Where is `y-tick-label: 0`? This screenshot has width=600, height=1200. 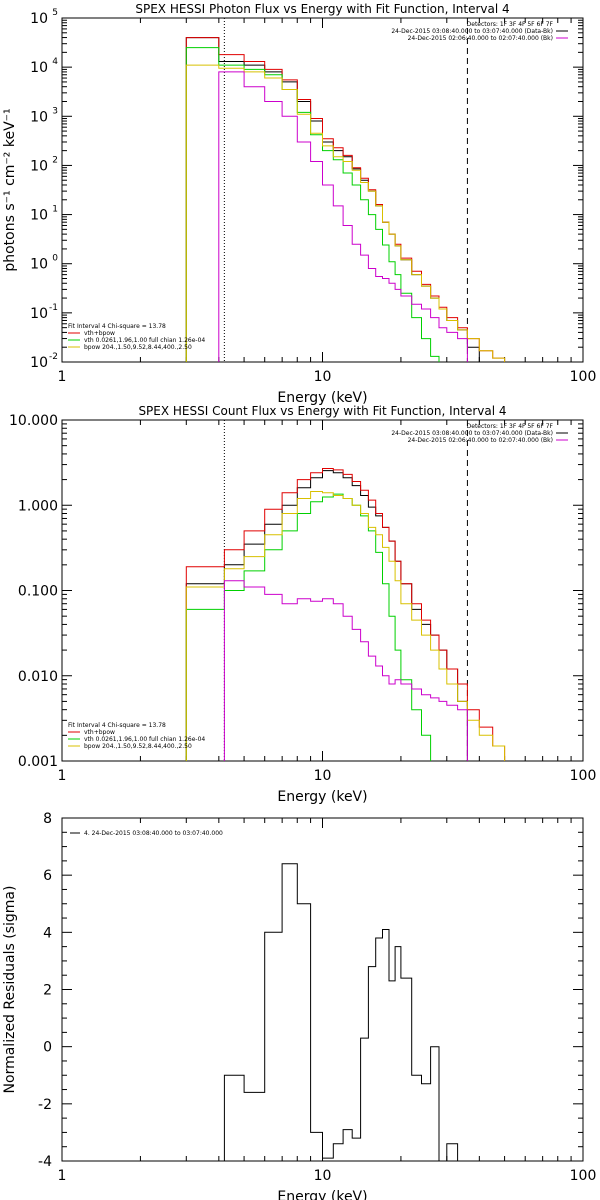 y-tick-label: 0 is located at coordinates (47, 1048).